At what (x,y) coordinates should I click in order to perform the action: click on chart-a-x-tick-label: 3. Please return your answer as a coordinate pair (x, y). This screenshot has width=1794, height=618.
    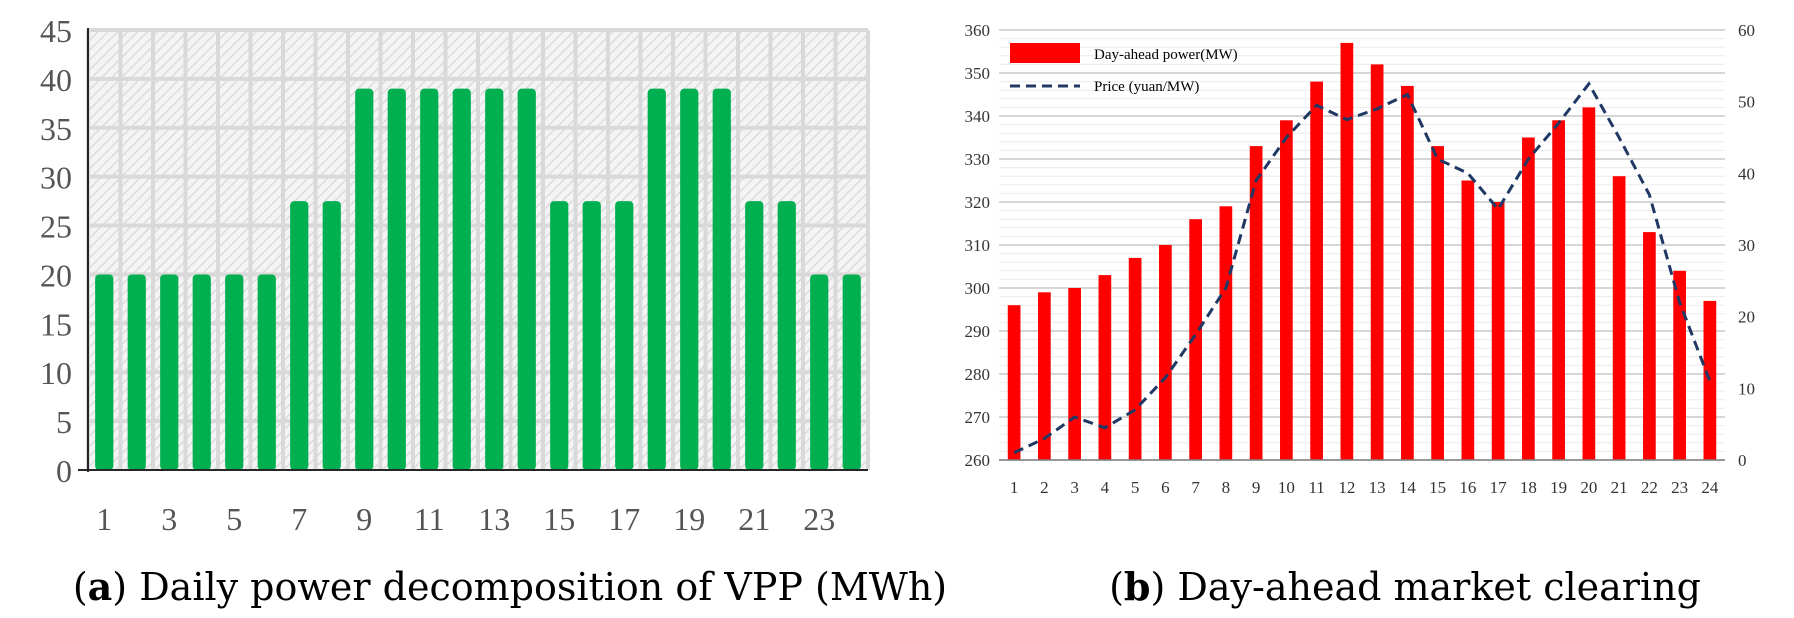
    Looking at the image, I should click on (169, 519).